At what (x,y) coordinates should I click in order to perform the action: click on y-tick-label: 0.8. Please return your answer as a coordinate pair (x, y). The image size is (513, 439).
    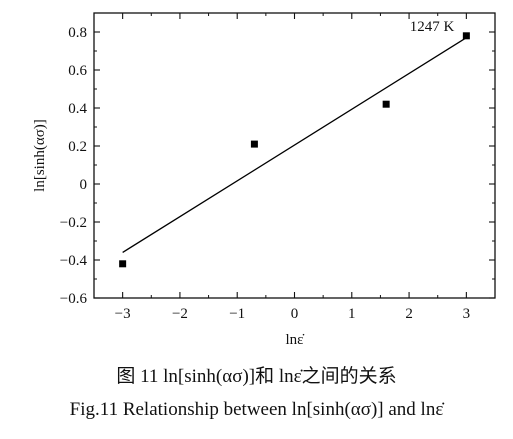
    Looking at the image, I should click on (77, 33).